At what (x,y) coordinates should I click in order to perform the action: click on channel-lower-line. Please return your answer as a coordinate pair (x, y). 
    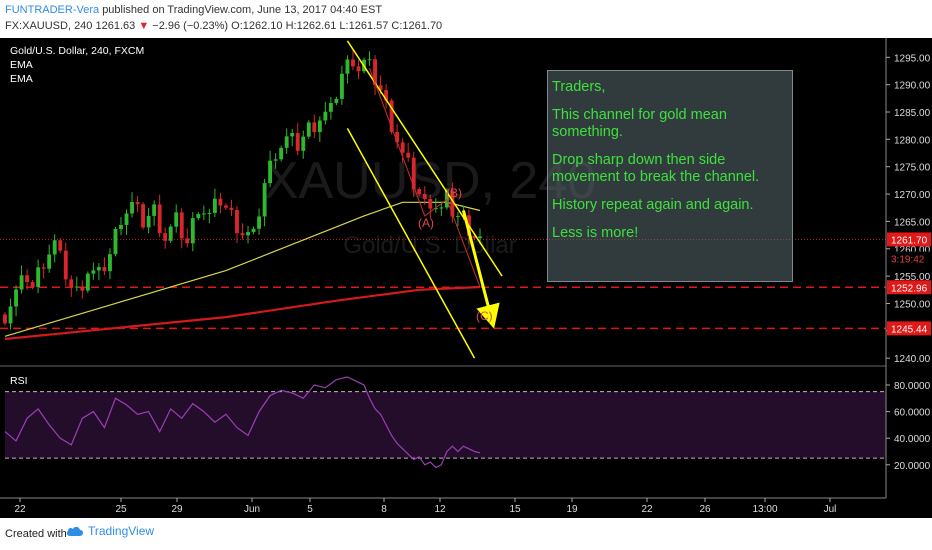
    Looking at the image, I should click on (411, 243).